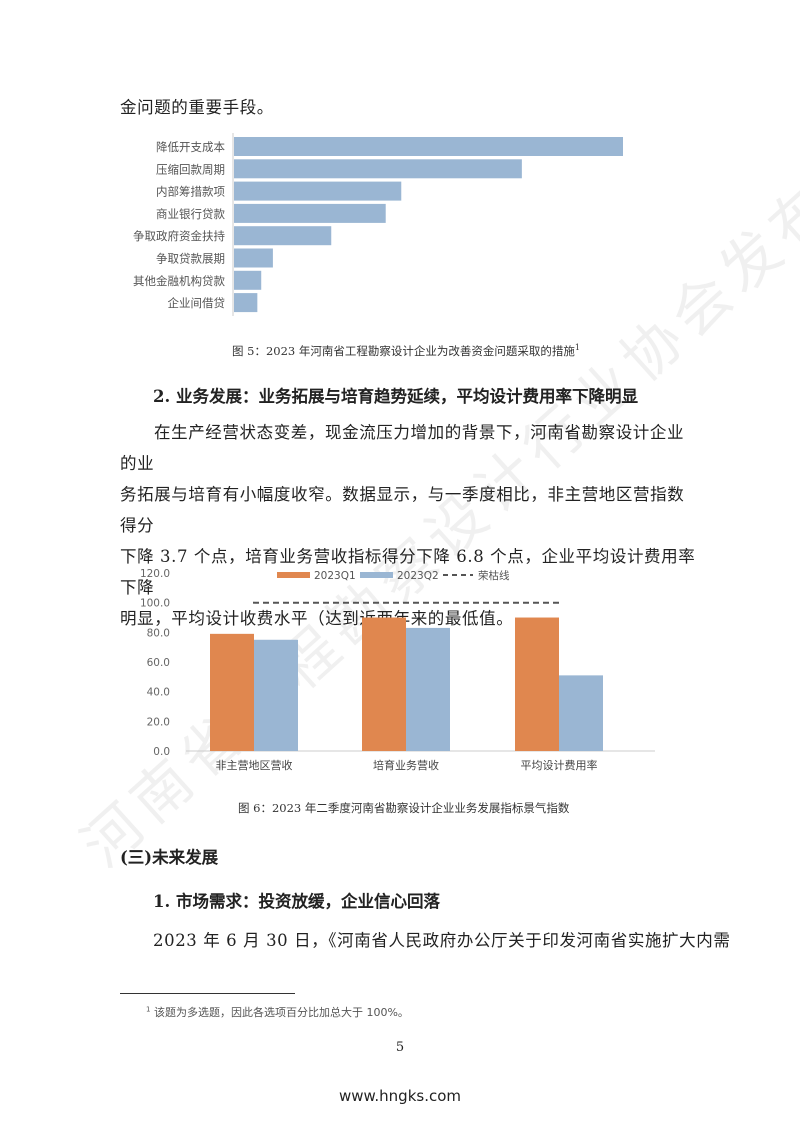 This screenshot has height=1131, width=800. Describe the element at coordinates (158, 663) in the screenshot. I see `y-tick-label: 60.0` at that location.